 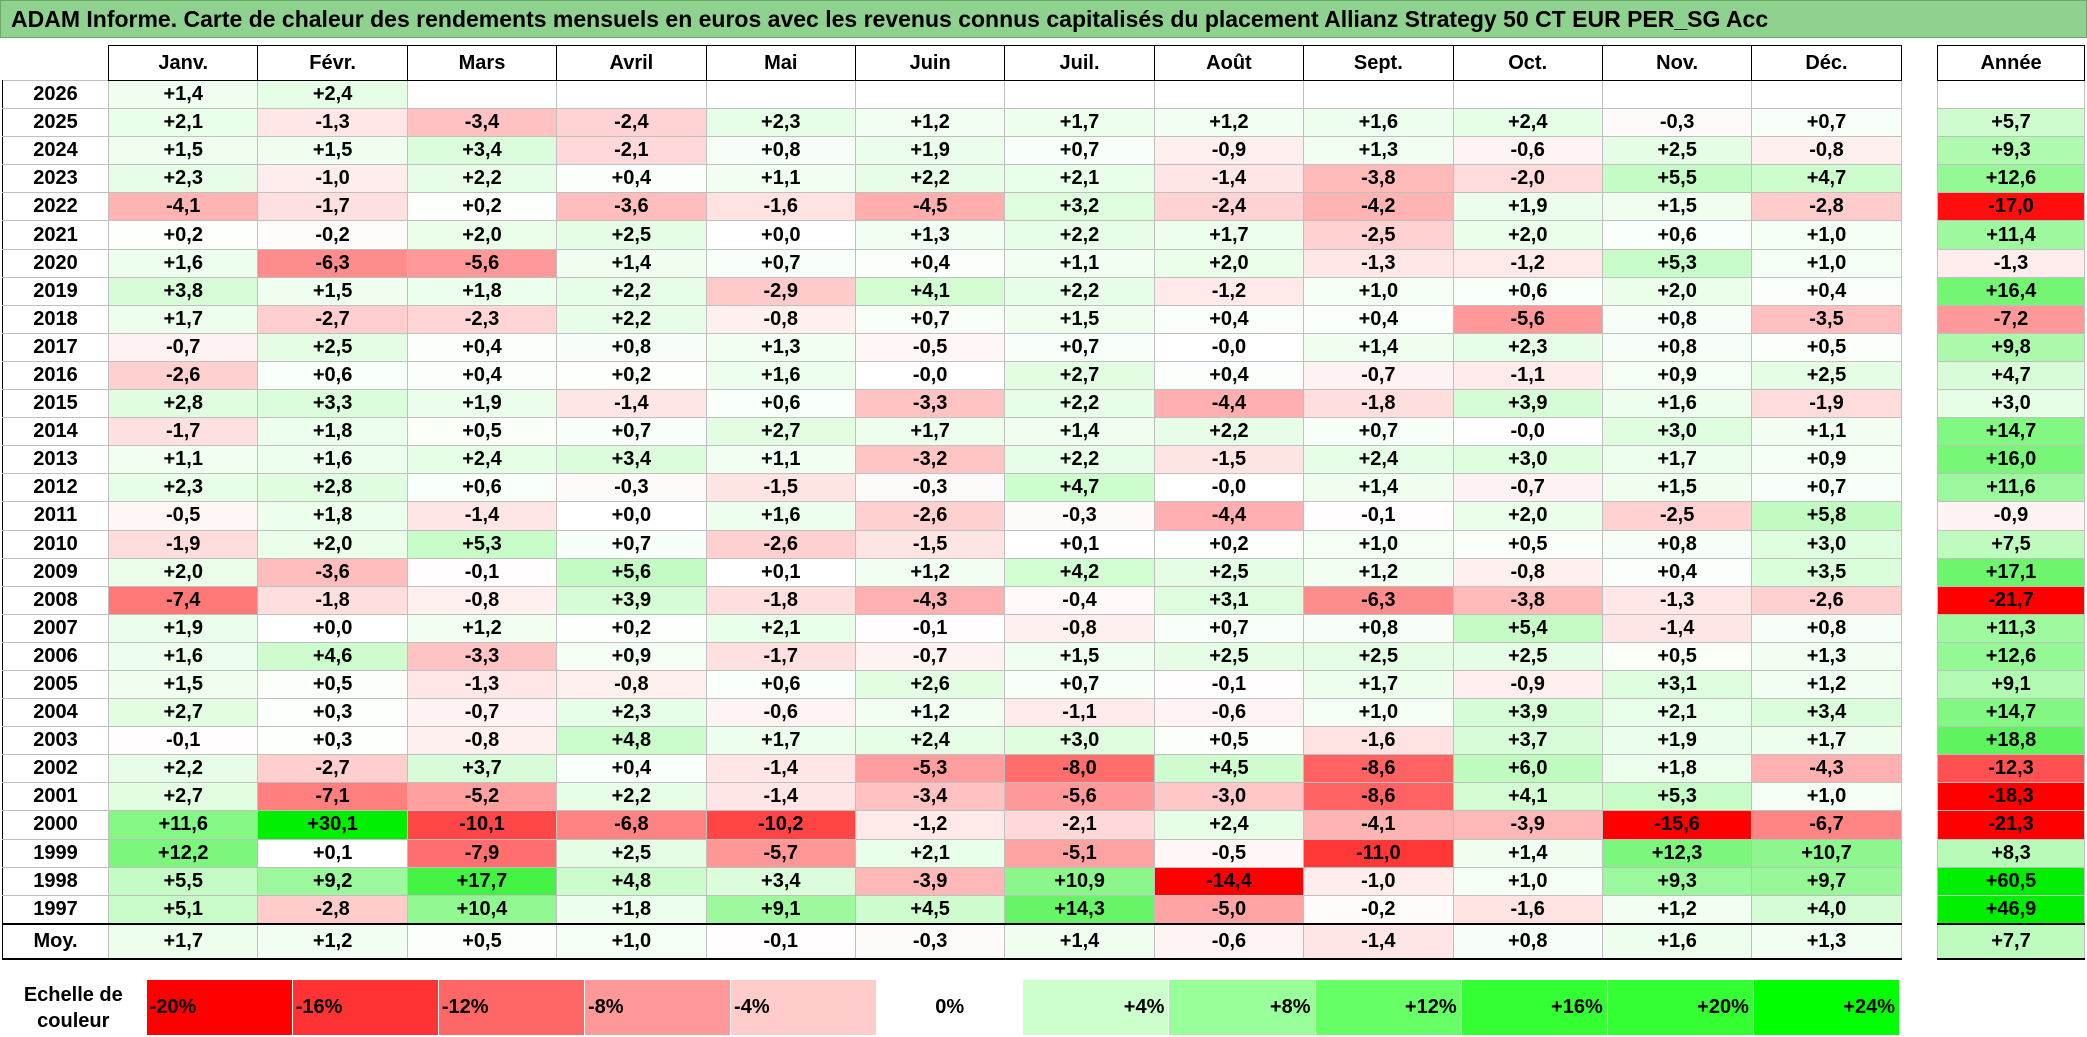 I want to click on heatmap-cell: -2,7, so click(x=332, y=319).